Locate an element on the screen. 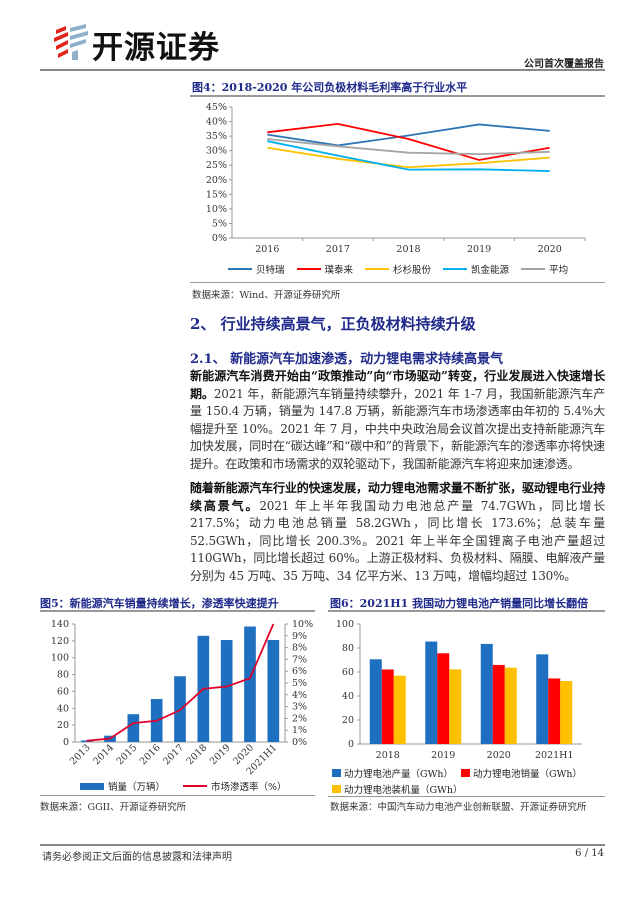 The height and width of the screenshot is (905, 640). legend-item: 杉杉股份 is located at coordinates (398, 269).